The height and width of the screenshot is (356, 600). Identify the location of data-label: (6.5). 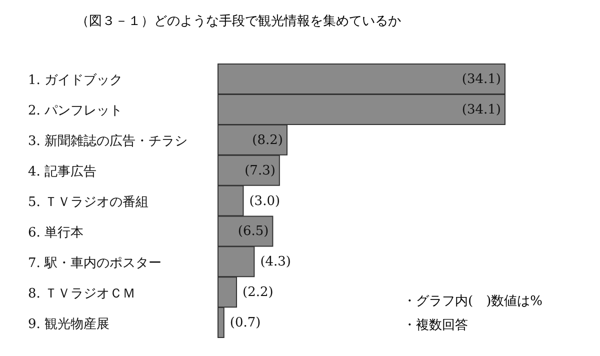
(253, 232).